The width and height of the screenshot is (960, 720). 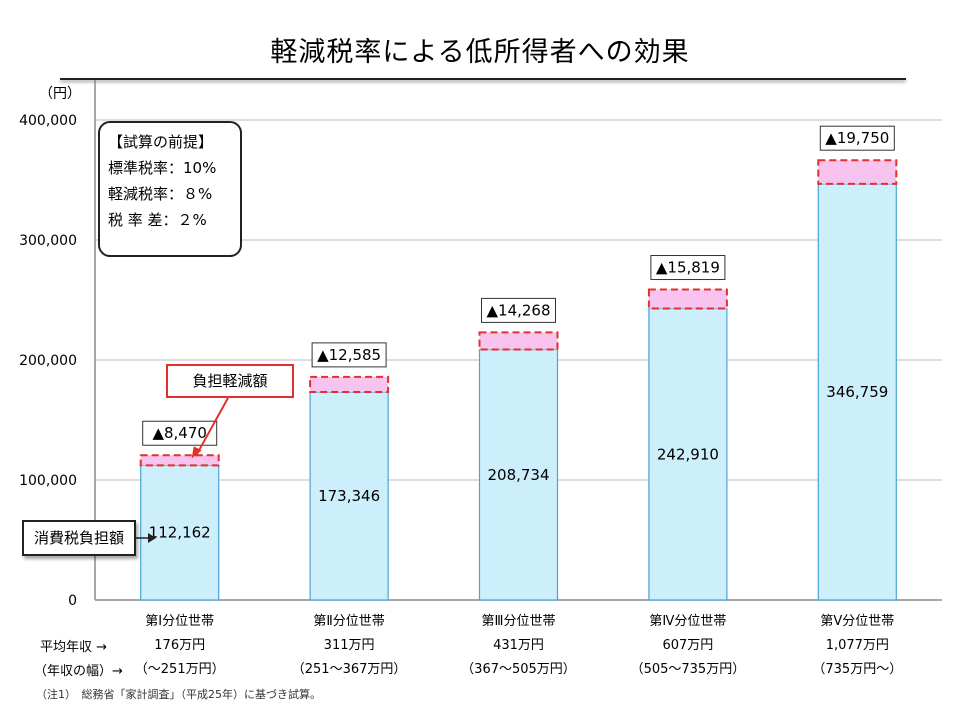 I want to click on page-title: 軽減税率による低所得者への効果, so click(x=480, y=52).